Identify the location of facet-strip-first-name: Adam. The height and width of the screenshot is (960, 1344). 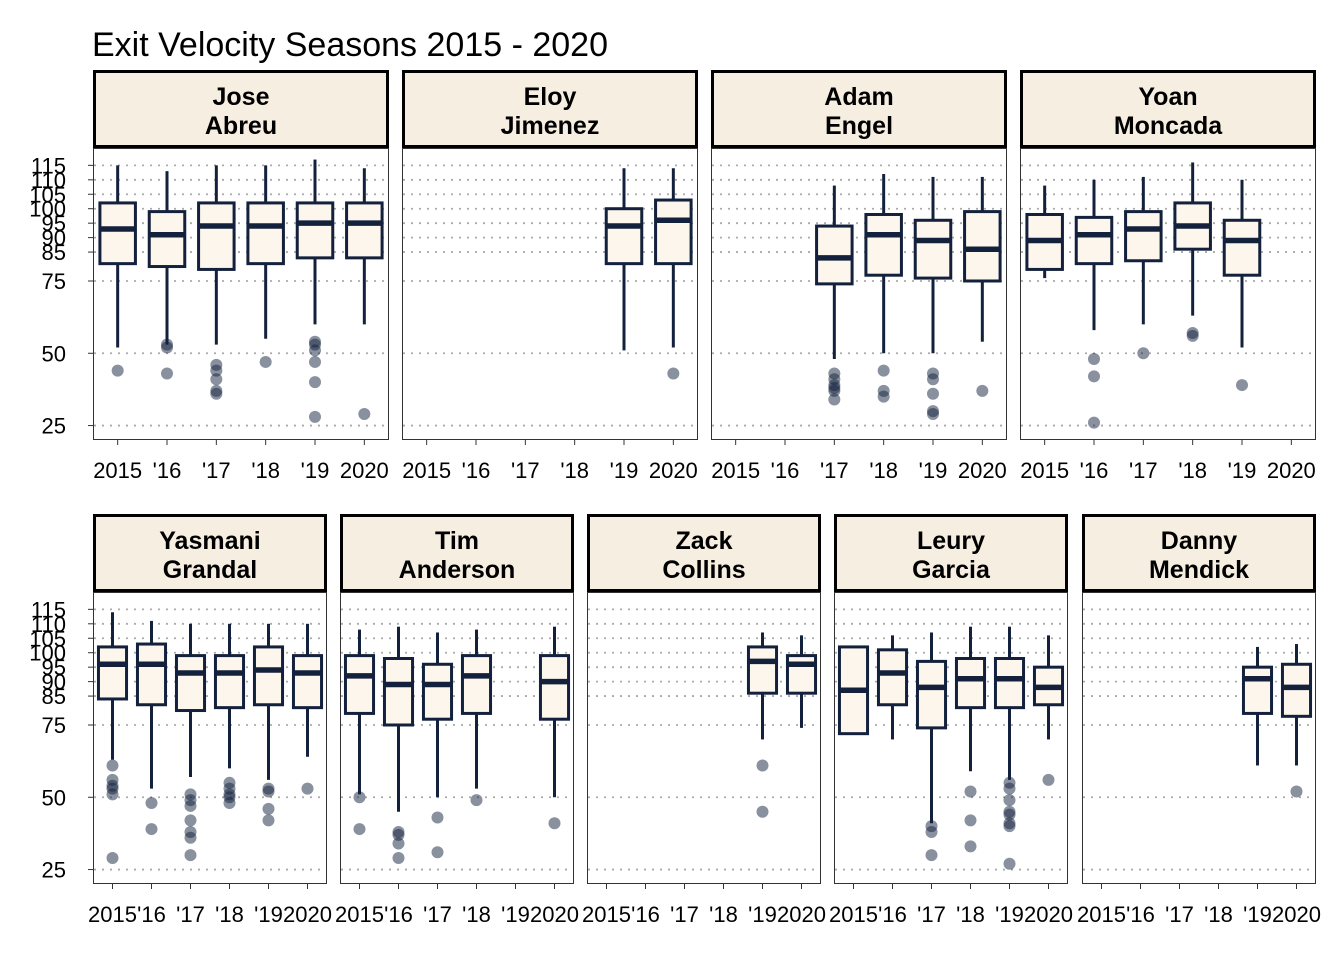
(858, 97).